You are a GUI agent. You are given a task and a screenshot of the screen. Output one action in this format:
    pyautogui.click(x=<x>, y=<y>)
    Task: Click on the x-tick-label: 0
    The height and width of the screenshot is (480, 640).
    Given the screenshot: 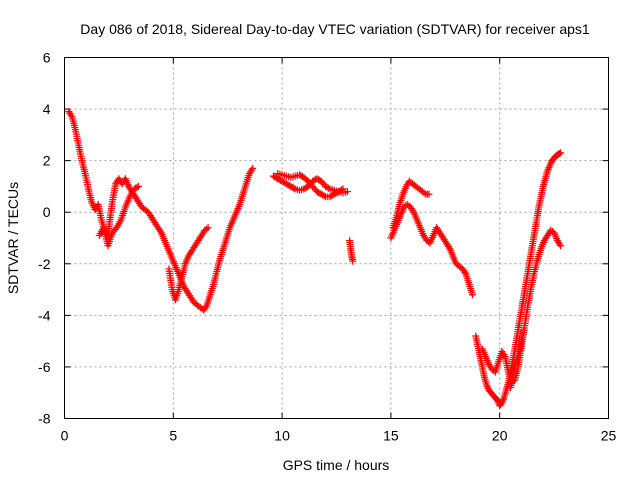 What is the action you would take?
    pyautogui.click(x=65, y=436)
    